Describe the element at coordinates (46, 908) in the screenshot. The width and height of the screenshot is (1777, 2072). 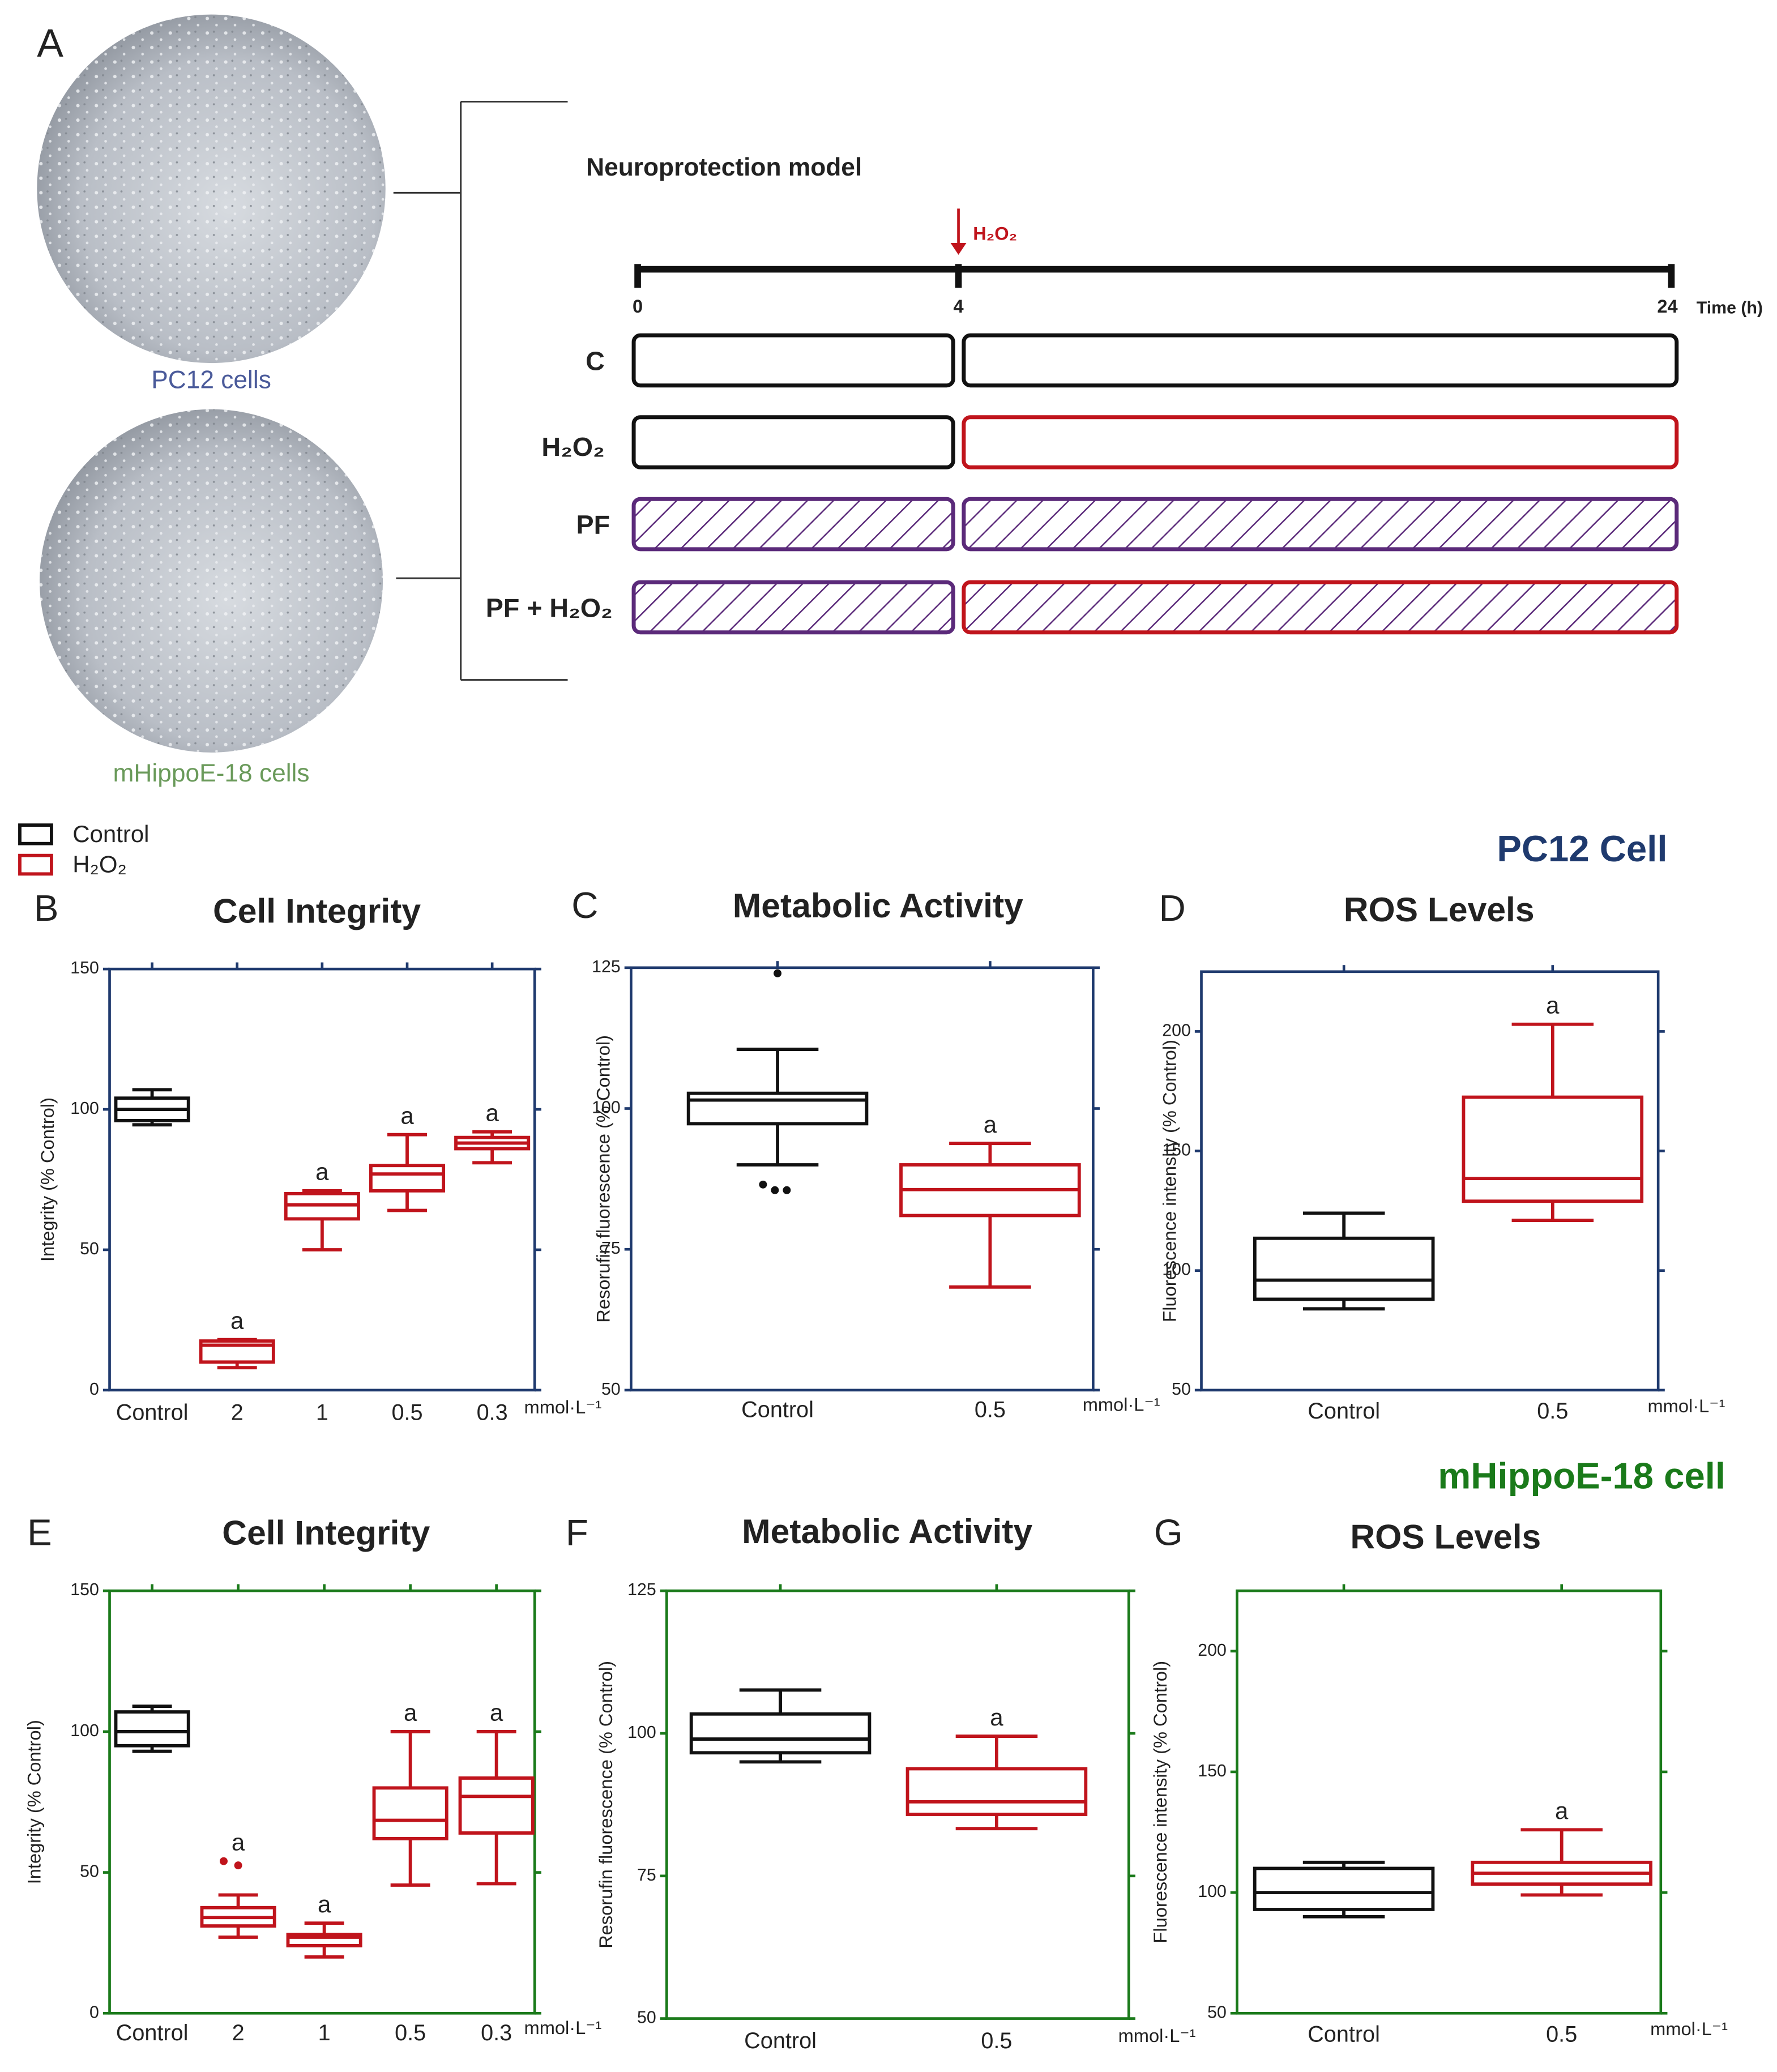
I see `panel-letter: B` at that location.